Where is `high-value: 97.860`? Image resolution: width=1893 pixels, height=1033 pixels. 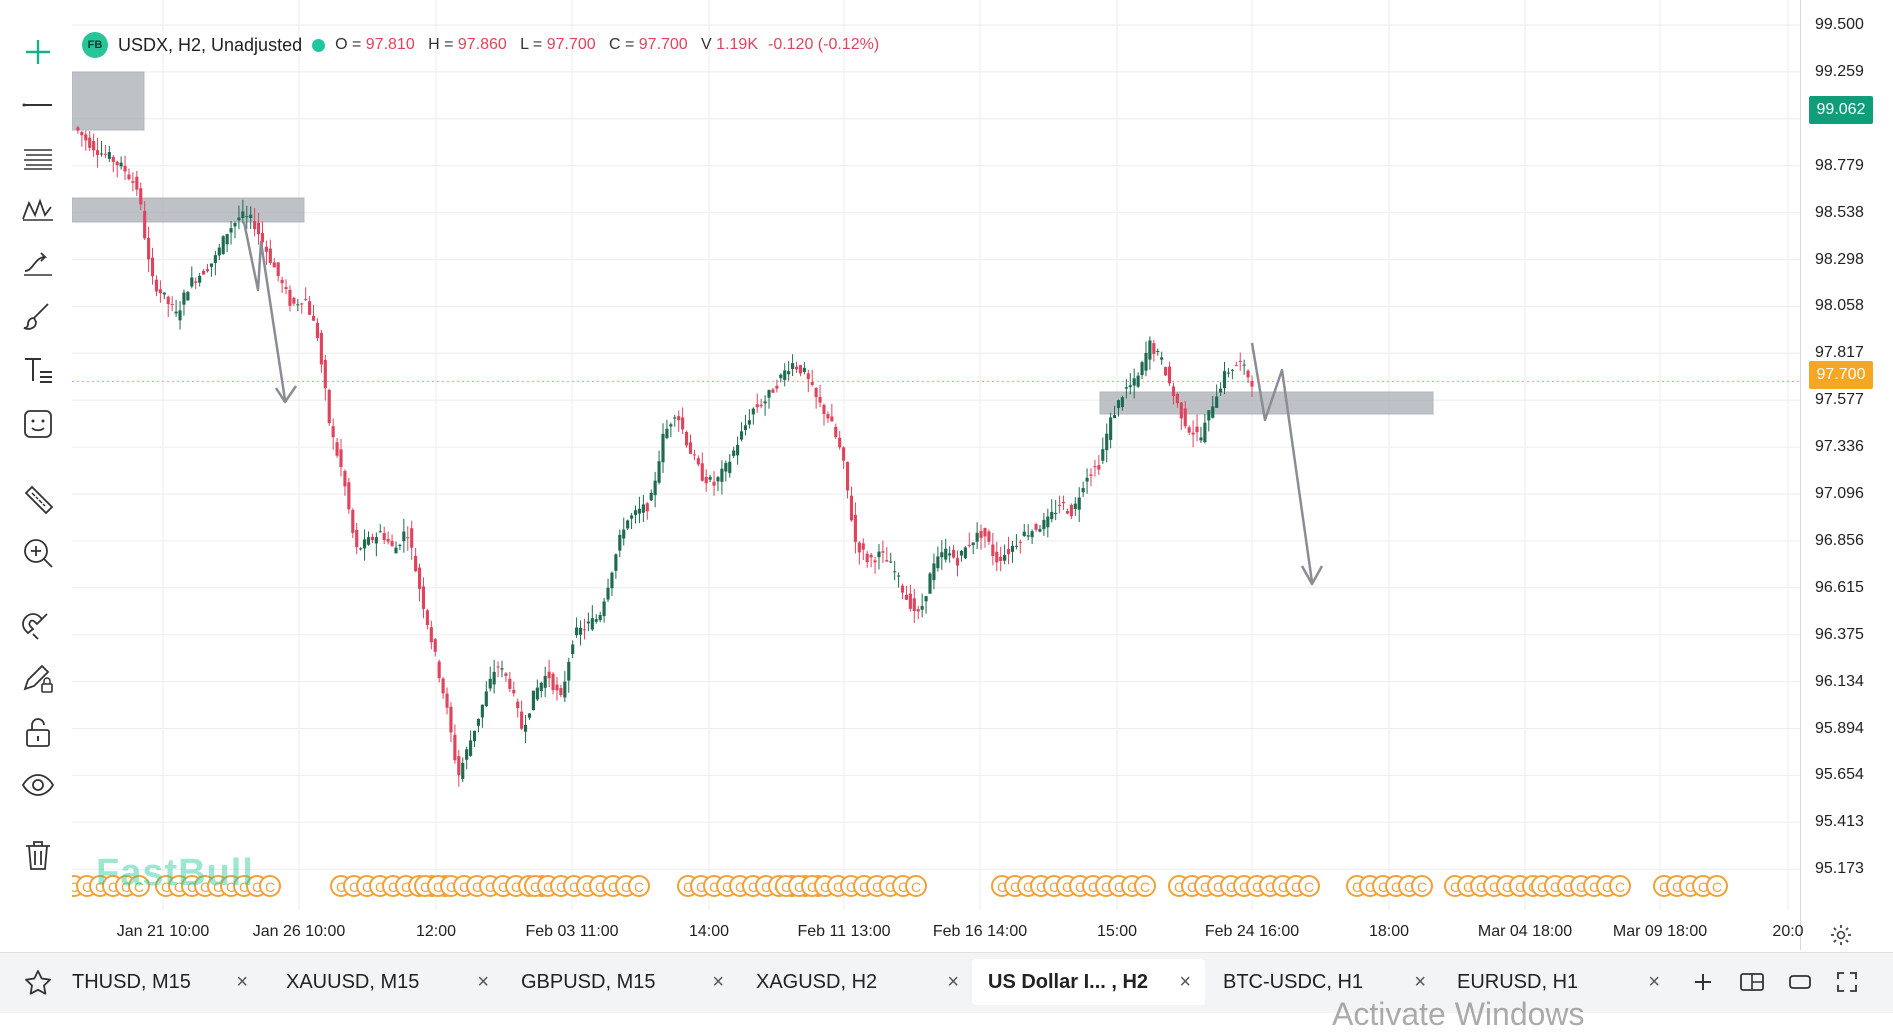 high-value: 97.860 is located at coordinates (482, 44).